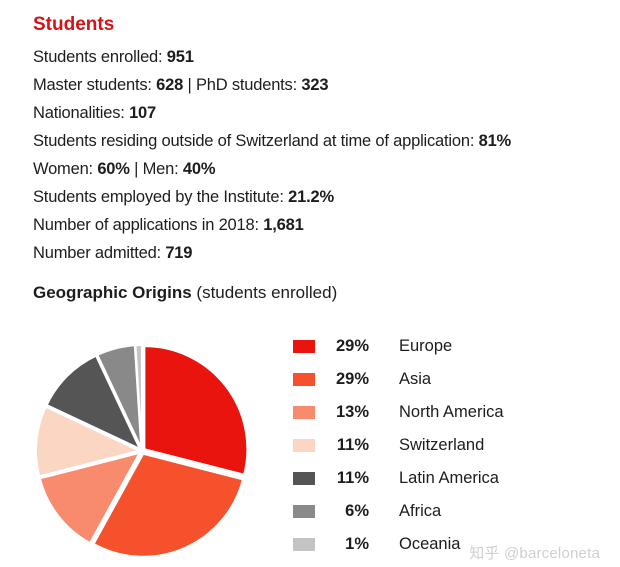 The height and width of the screenshot is (567, 620). I want to click on section-heading-bold: Geographic Origins, so click(112, 292).